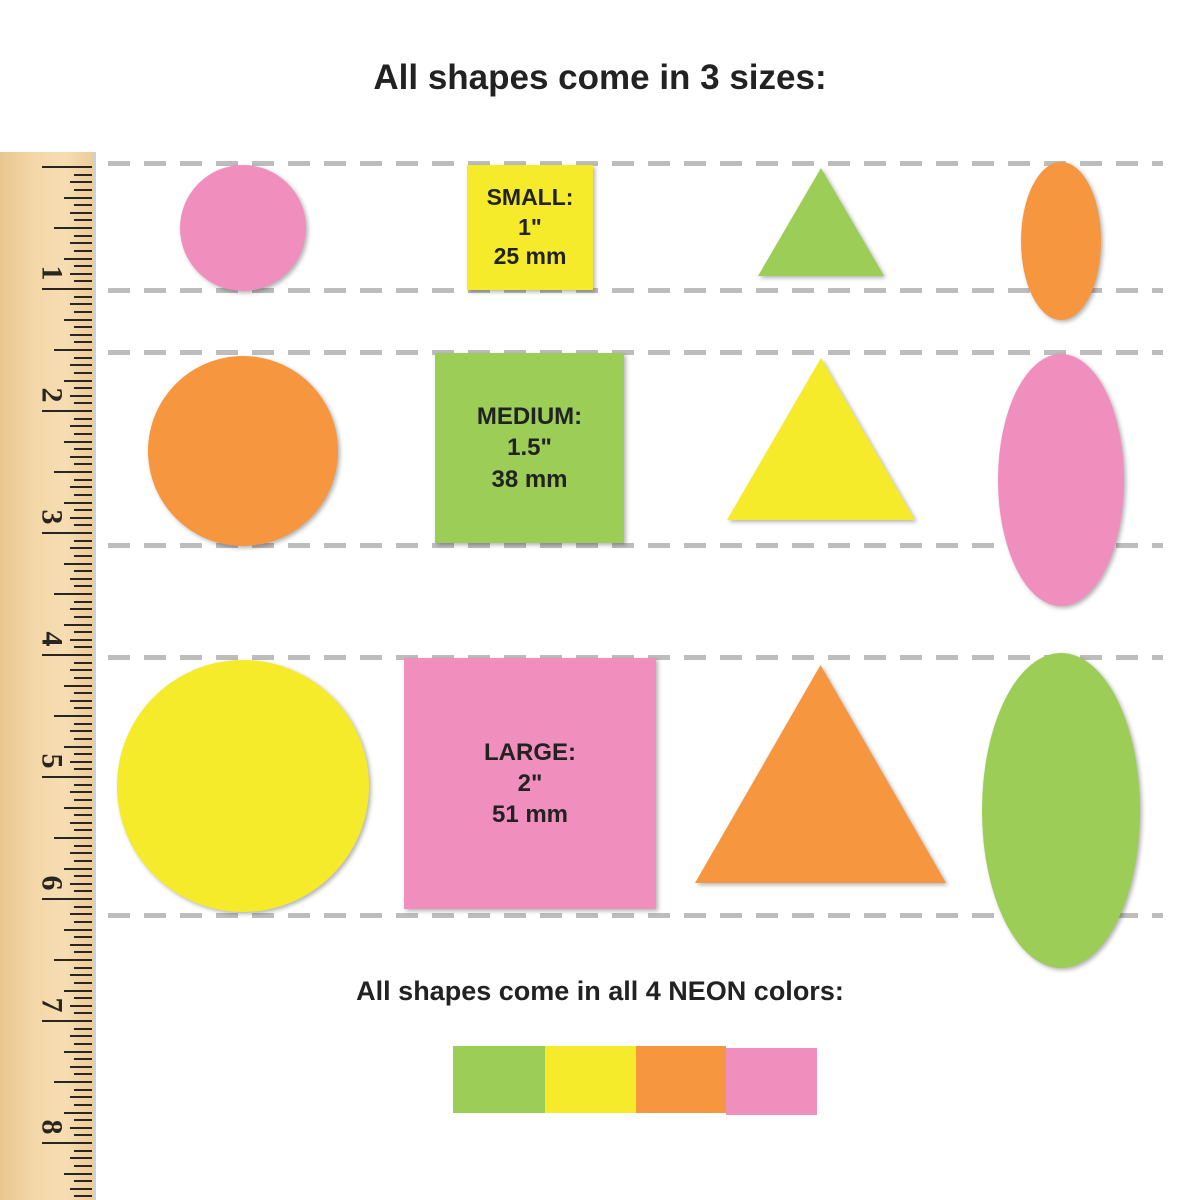 This screenshot has width=1200, height=1200. What do you see at coordinates (820, 774) in the screenshot?
I see `large-triangle` at bounding box center [820, 774].